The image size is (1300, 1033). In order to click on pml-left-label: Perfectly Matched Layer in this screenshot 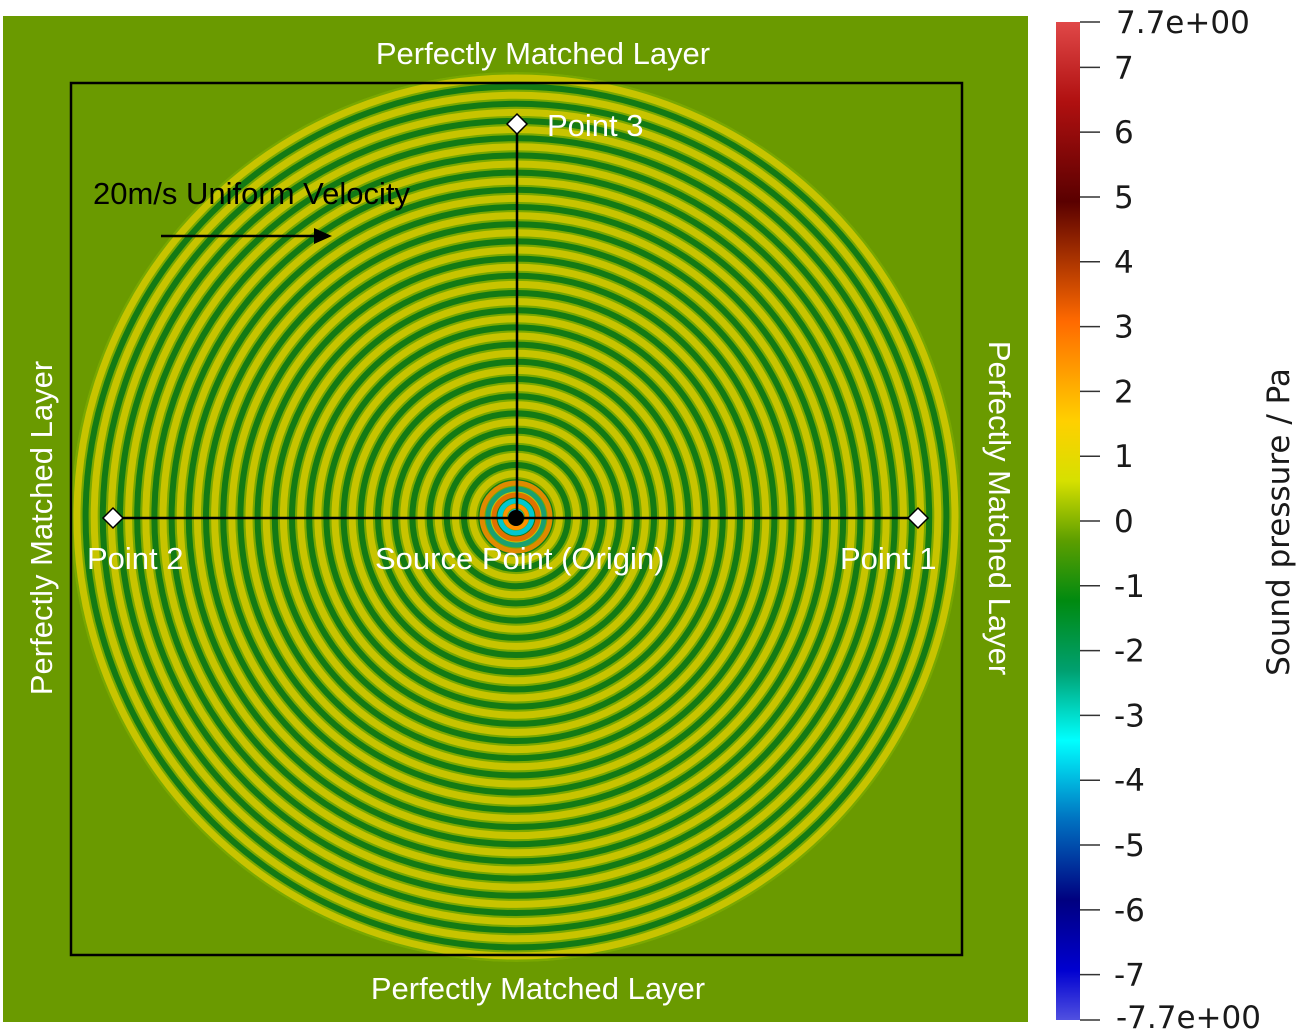, I will do `click(41, 528)`.